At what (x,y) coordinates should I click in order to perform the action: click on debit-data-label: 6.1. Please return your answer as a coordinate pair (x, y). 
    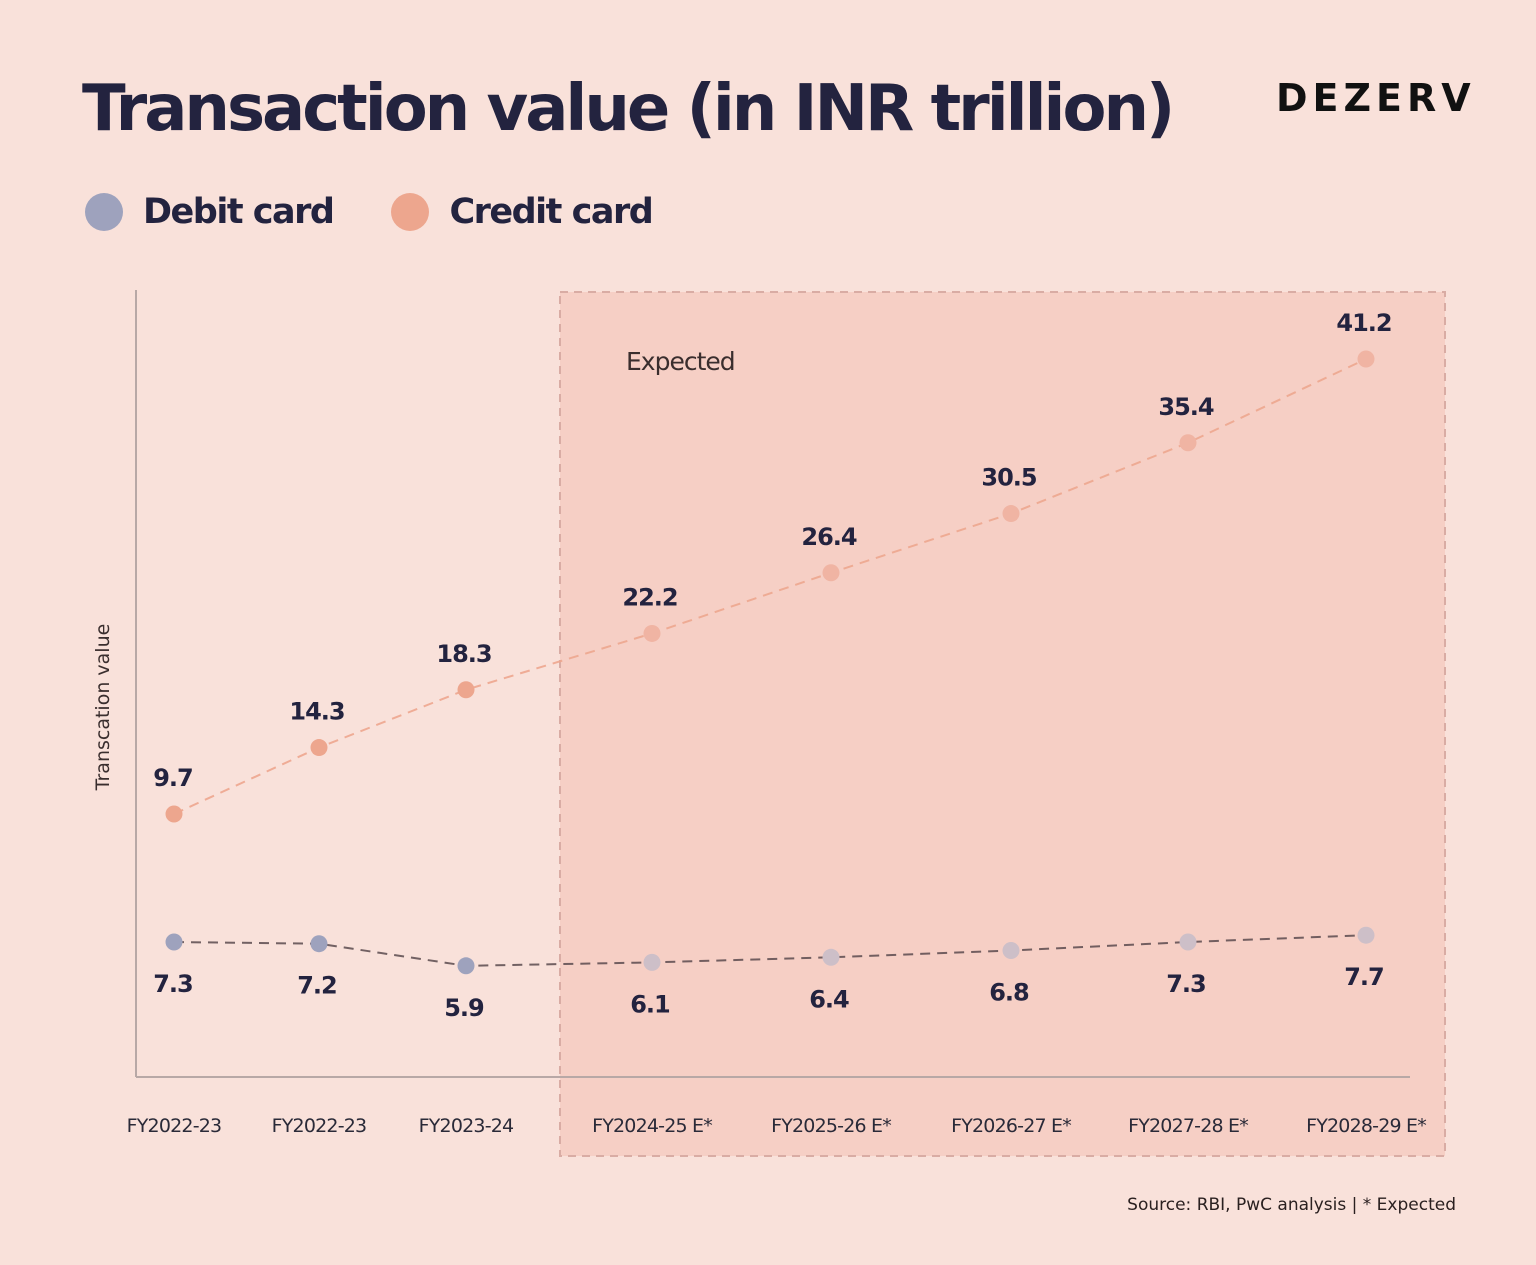
    Looking at the image, I should click on (650, 1004).